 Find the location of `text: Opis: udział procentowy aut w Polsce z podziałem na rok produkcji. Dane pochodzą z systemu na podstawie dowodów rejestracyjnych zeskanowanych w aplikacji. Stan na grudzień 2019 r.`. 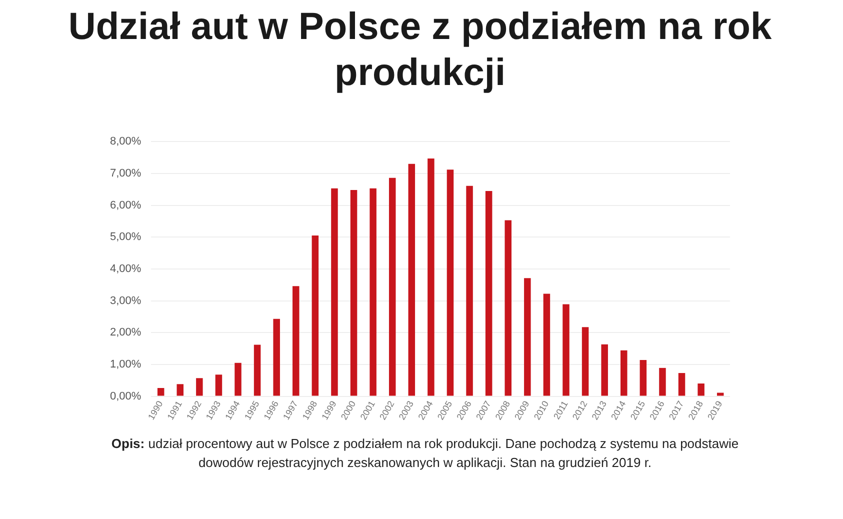

text: Opis: udział procentowy aut w Polsce z podziałem na rok produkcji. Dane pochodzą z systemu na podstawie dowodów rejestracyjnych zeskanowanych w aplikacji. Stan na grudzień 2019 r. is located at coordinates (425, 453).